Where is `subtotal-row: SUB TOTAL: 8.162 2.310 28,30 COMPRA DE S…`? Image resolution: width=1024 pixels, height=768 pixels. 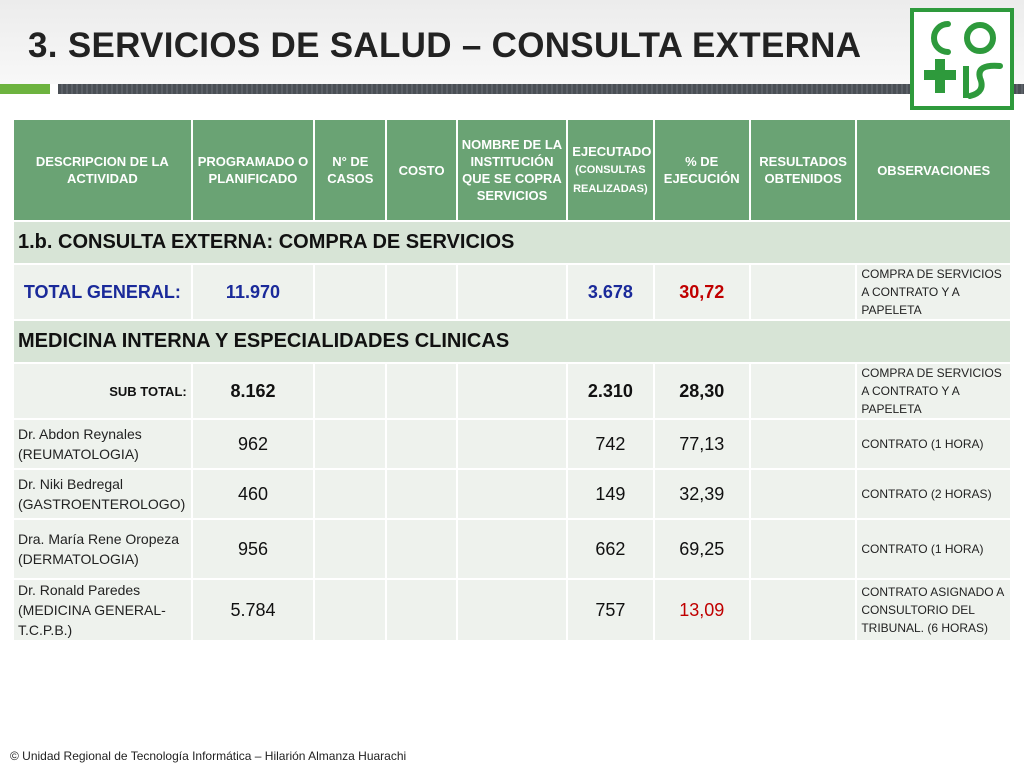 subtotal-row: SUB TOTAL: 8.162 2.310 28,30 COMPRA DE S… is located at coordinates (512, 391).